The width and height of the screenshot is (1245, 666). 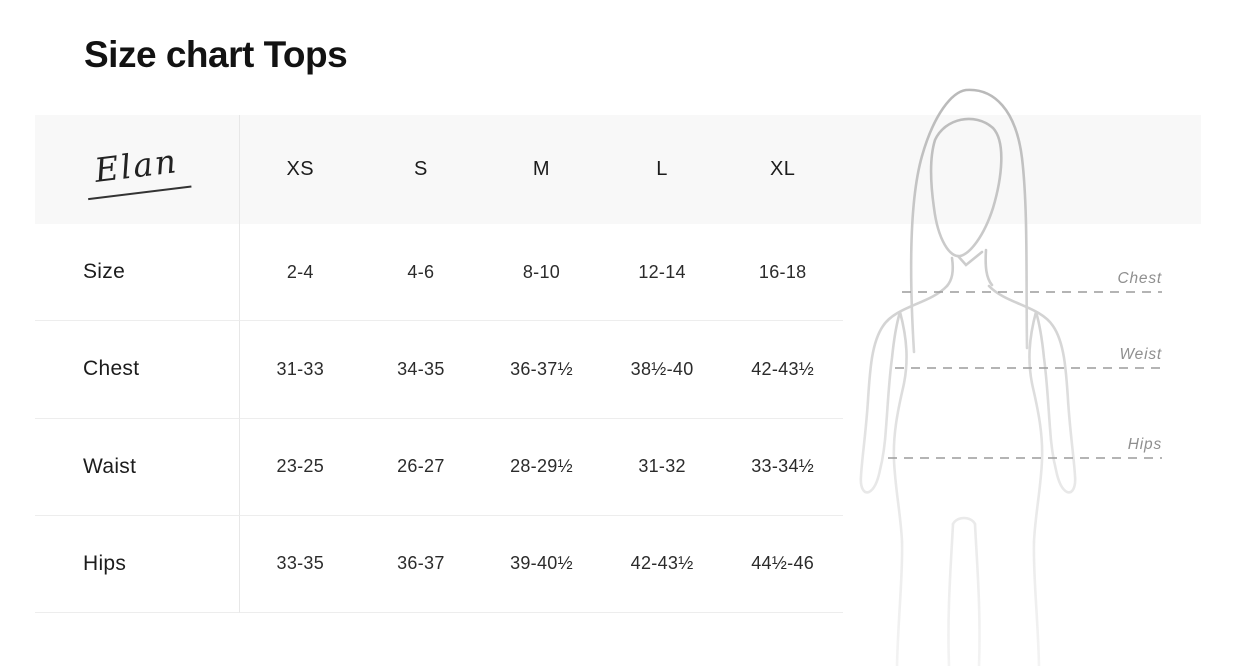 I want to click on waist-measure-label: Weist, so click(x=1141, y=354).